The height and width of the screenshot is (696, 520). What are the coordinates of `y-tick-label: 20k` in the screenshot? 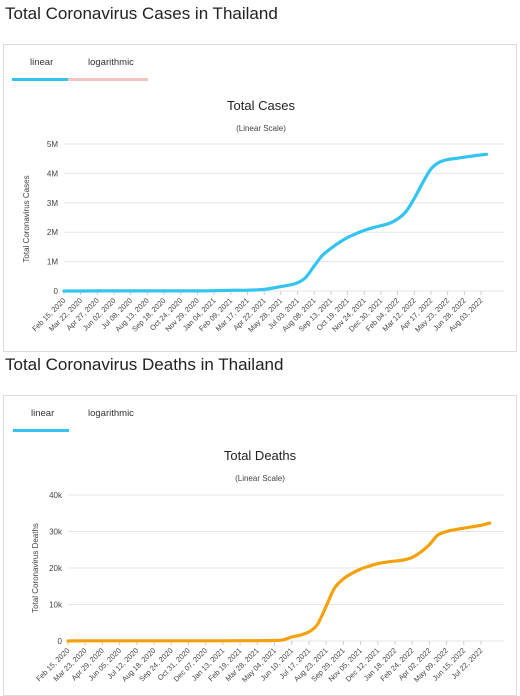 It's located at (56, 568).